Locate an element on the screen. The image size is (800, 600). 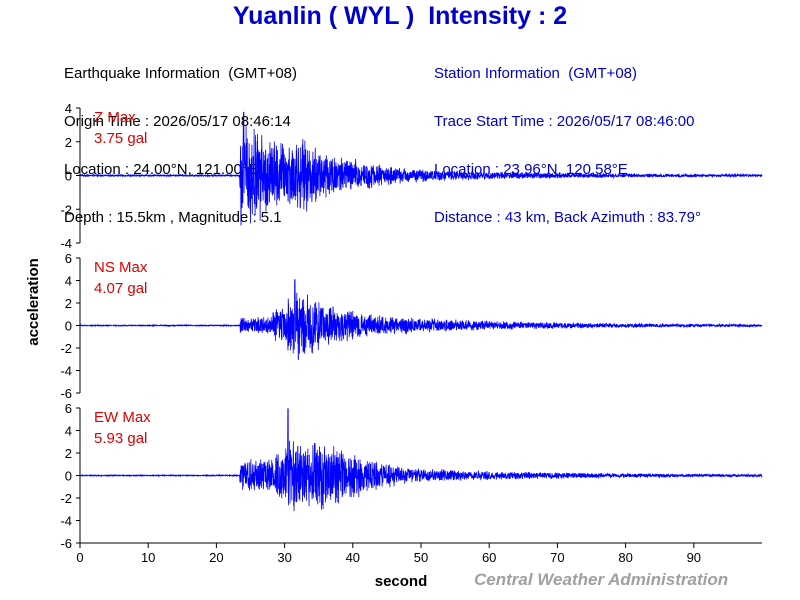
max-value: 5.93 gal is located at coordinates (120, 438).